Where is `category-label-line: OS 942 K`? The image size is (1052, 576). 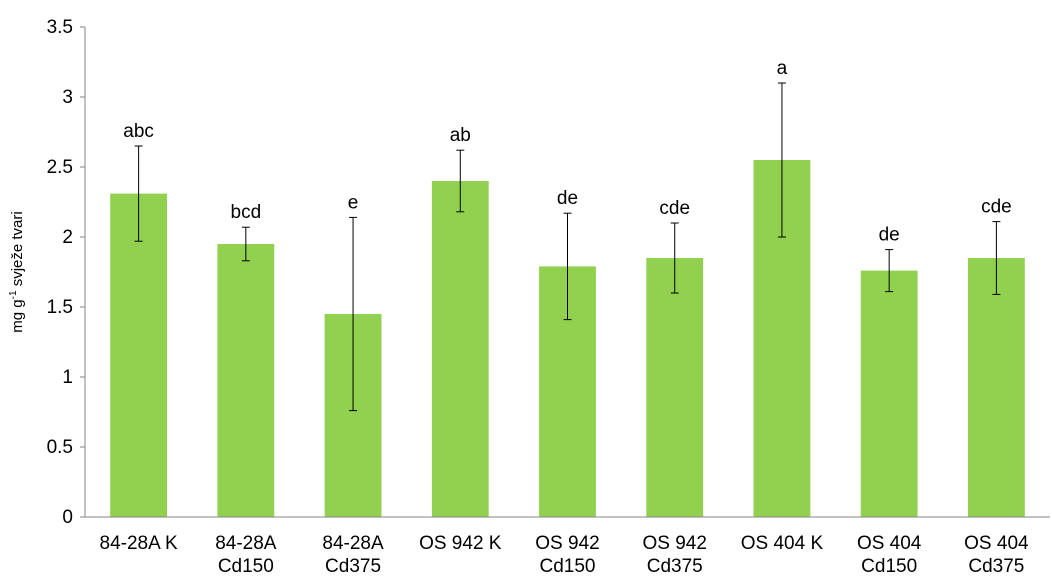 category-label-line: OS 942 K is located at coordinates (460, 543).